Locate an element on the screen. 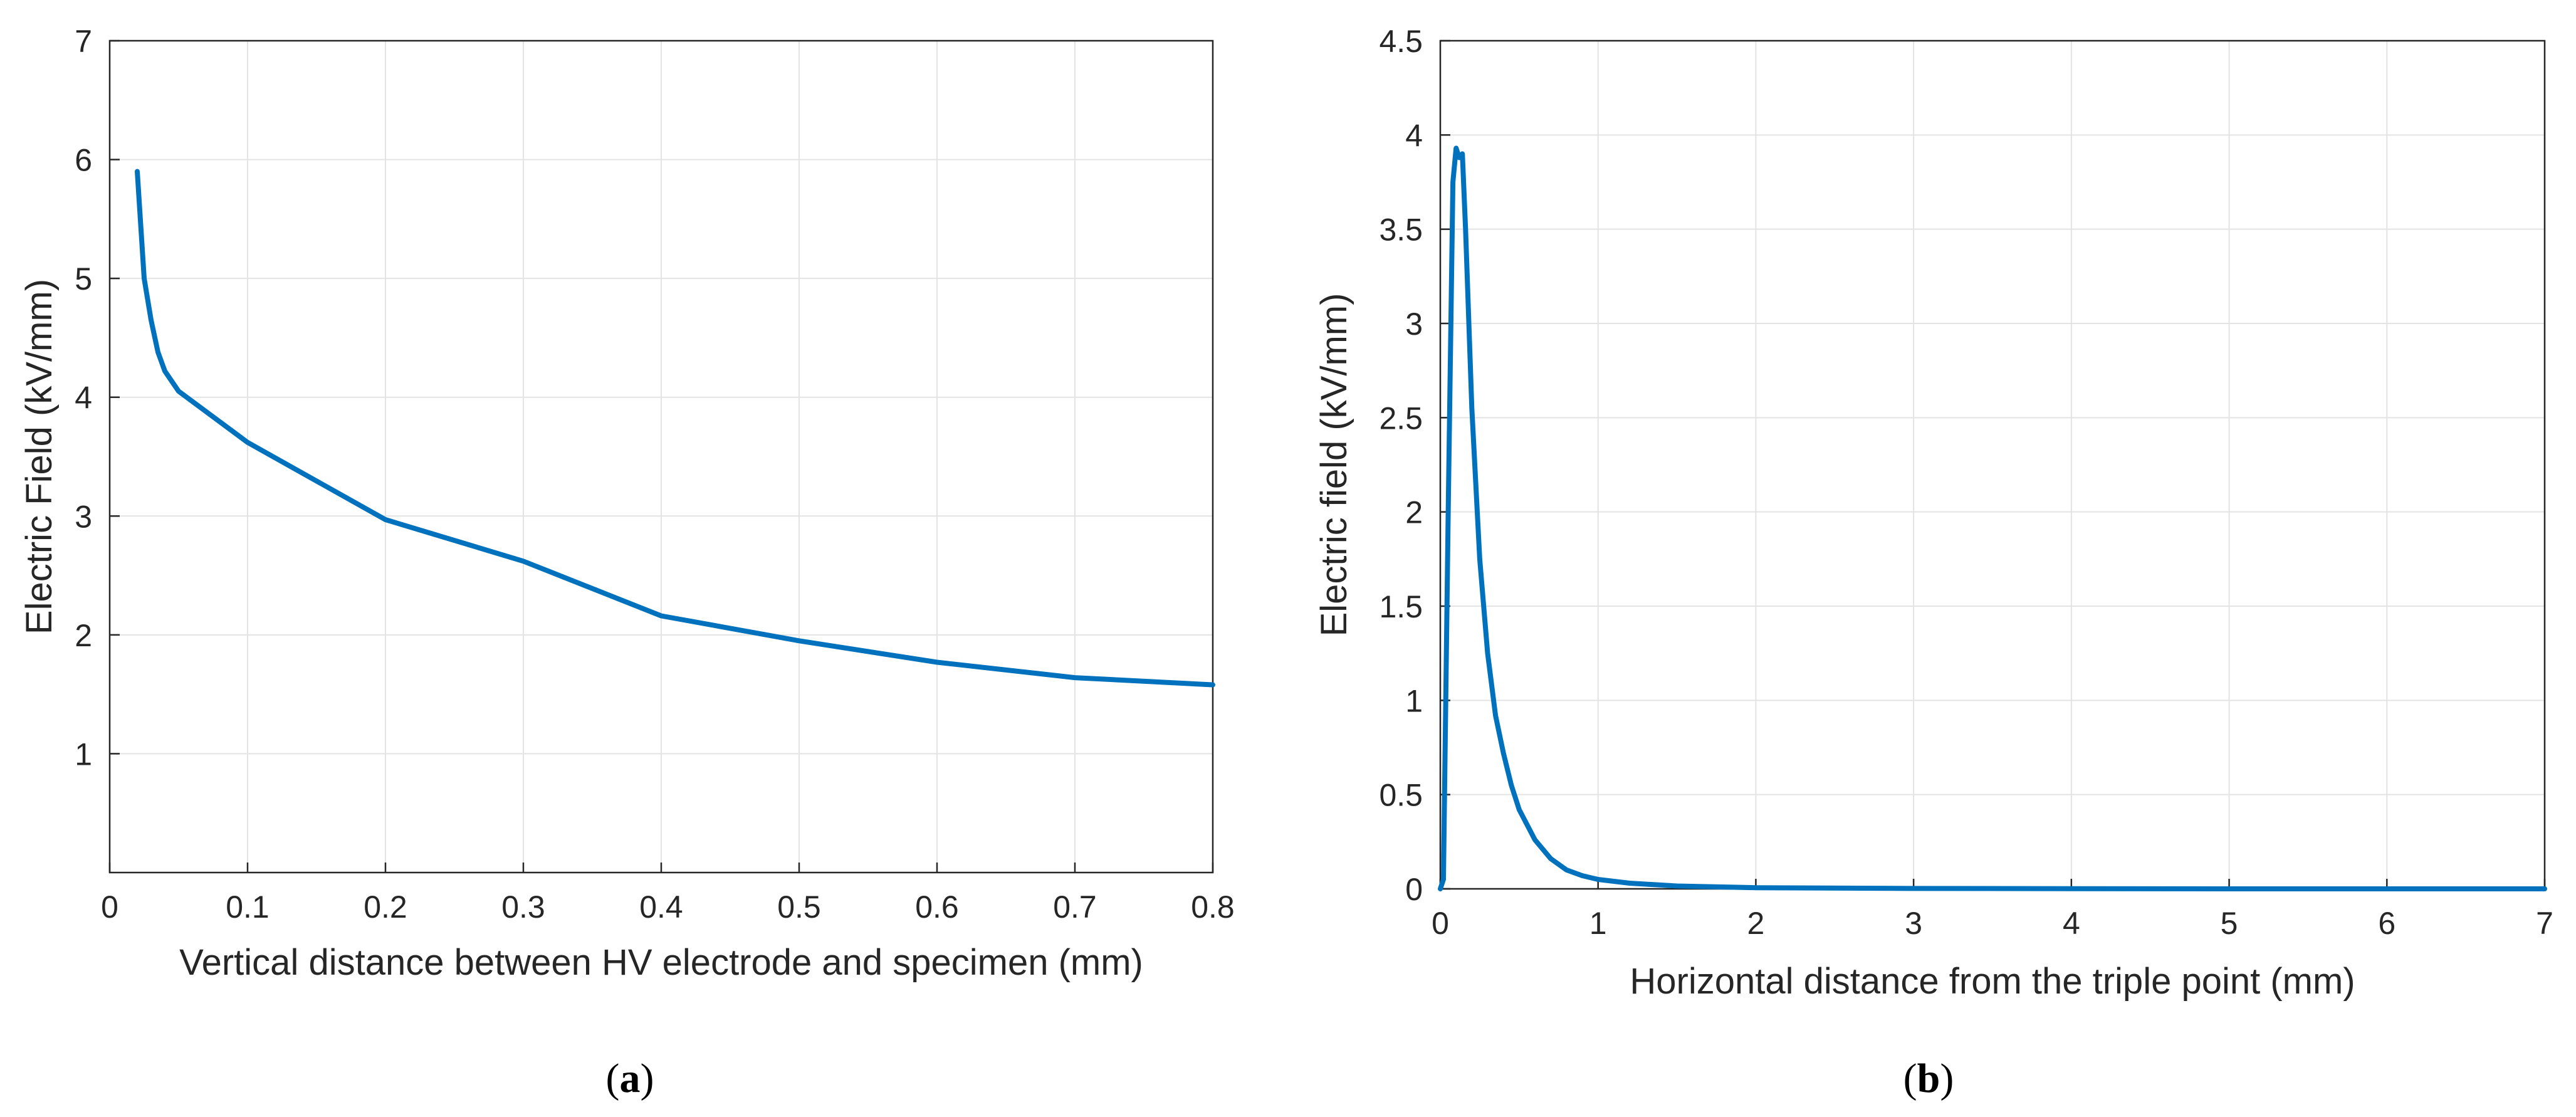 This screenshot has height=1117, width=2576. panel-a-caption: (a) is located at coordinates (630, 1078).